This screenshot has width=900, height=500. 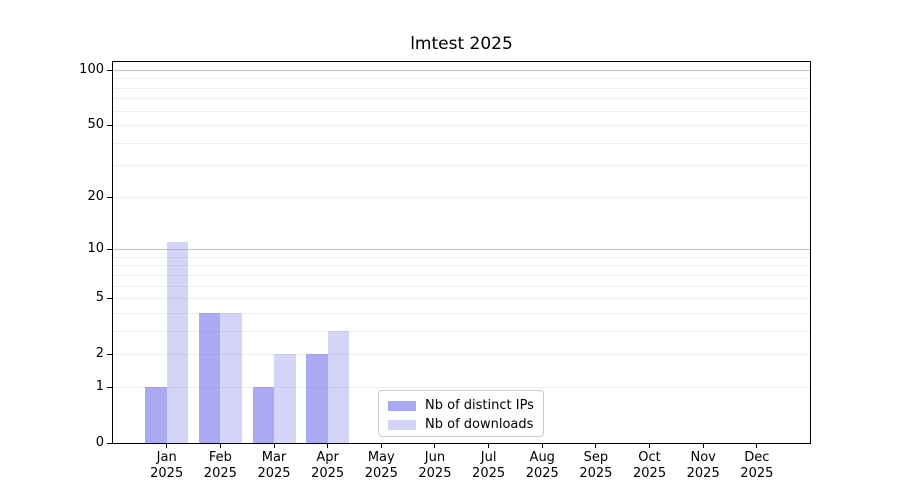 I want to click on x-tick-label: Oct 2025, so click(x=650, y=465).